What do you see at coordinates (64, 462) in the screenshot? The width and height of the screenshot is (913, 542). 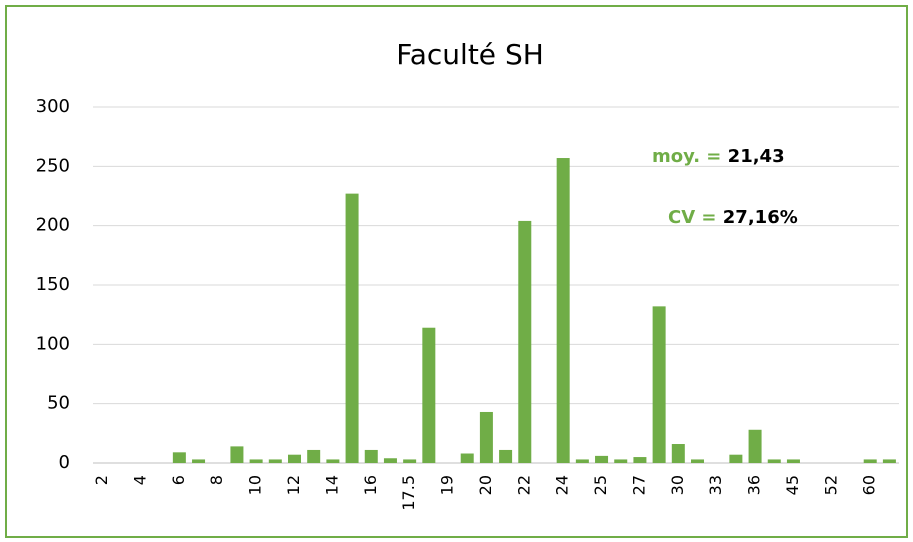 I see `y-tick-label: 0` at bounding box center [64, 462].